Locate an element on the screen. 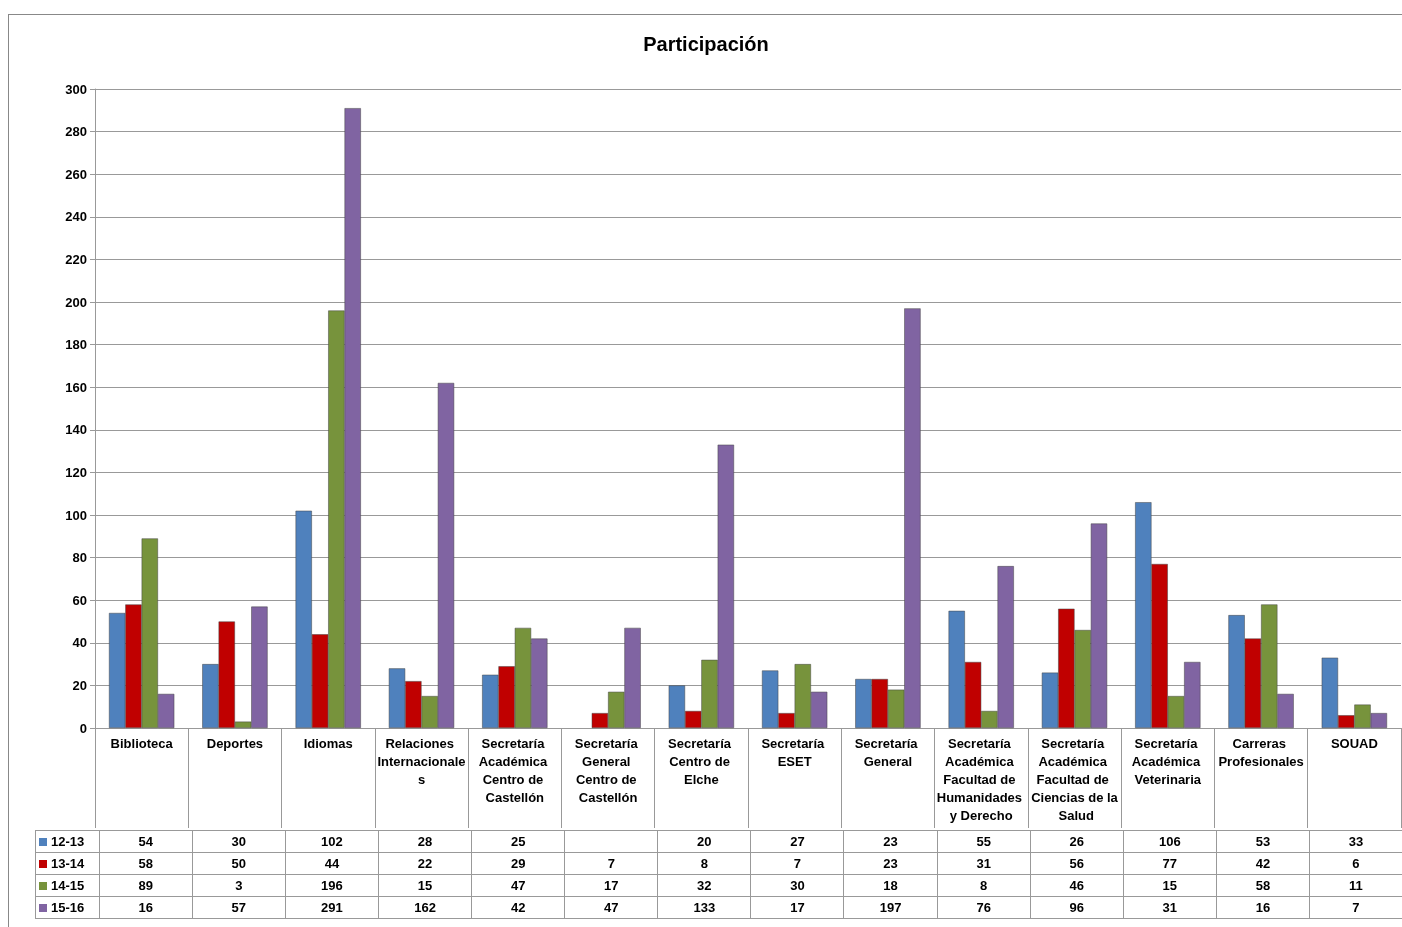 This screenshot has height=927, width=1402. y-tick-label: 300 is located at coordinates (76, 89).